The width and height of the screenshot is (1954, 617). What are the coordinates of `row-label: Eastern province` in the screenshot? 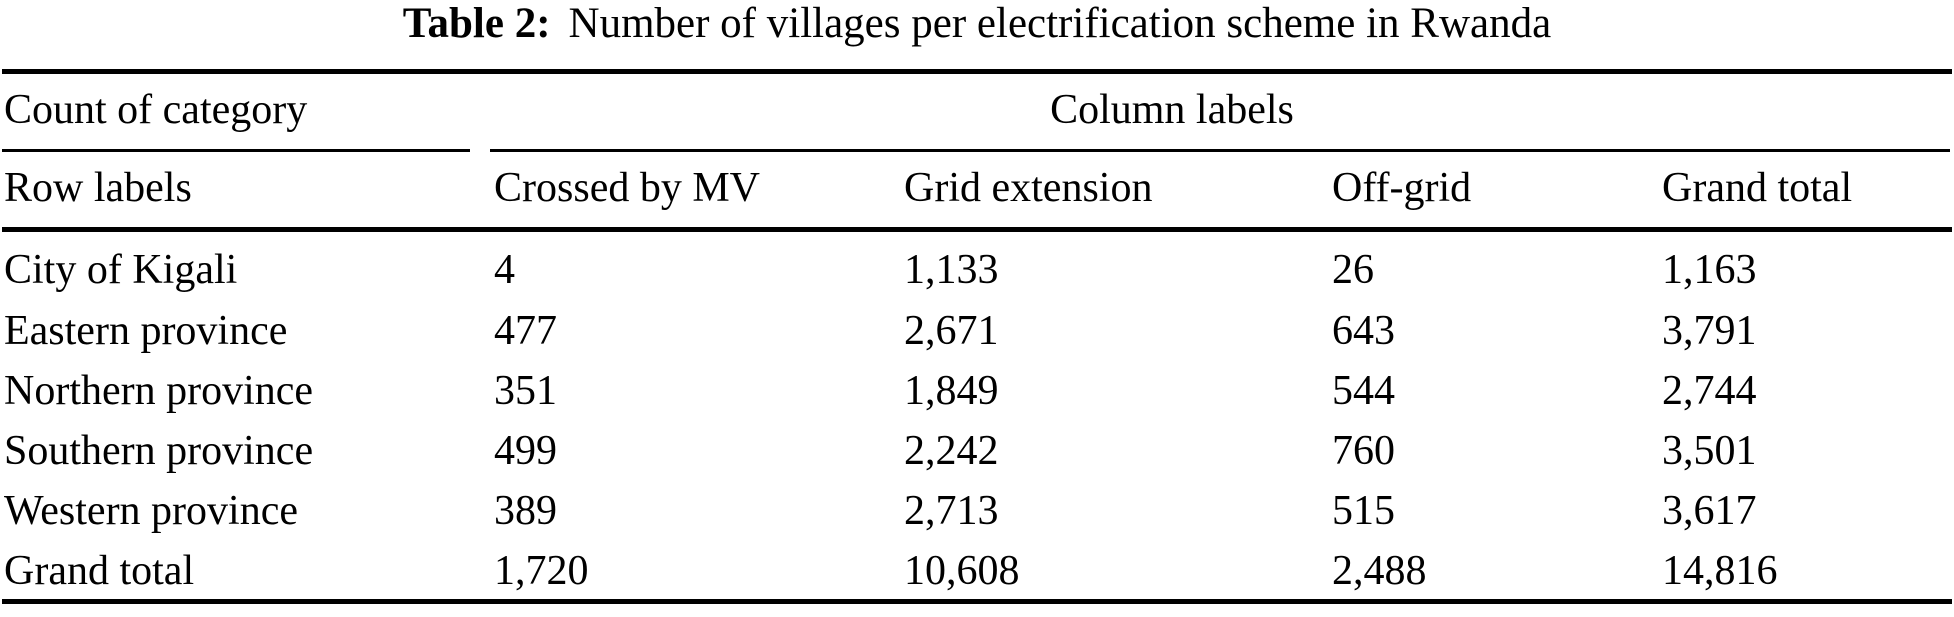 It's located at (146, 331).